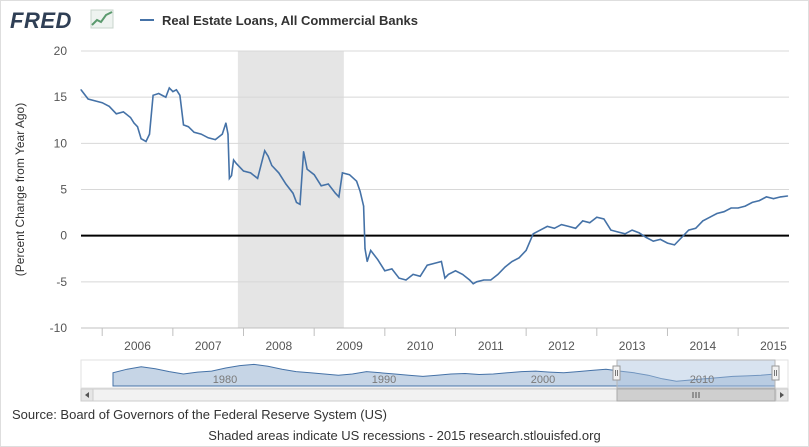 The height and width of the screenshot is (447, 809). I want to click on y-tick-label: 15, so click(61, 97).